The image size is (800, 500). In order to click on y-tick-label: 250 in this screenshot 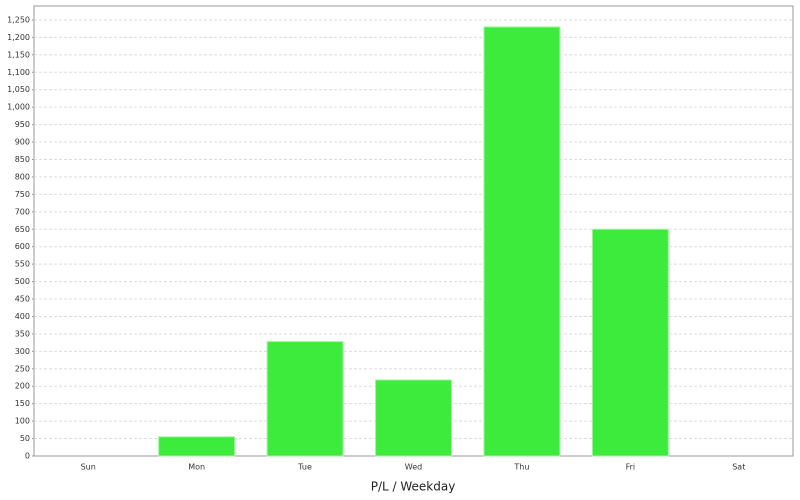, I will do `click(22, 368)`.